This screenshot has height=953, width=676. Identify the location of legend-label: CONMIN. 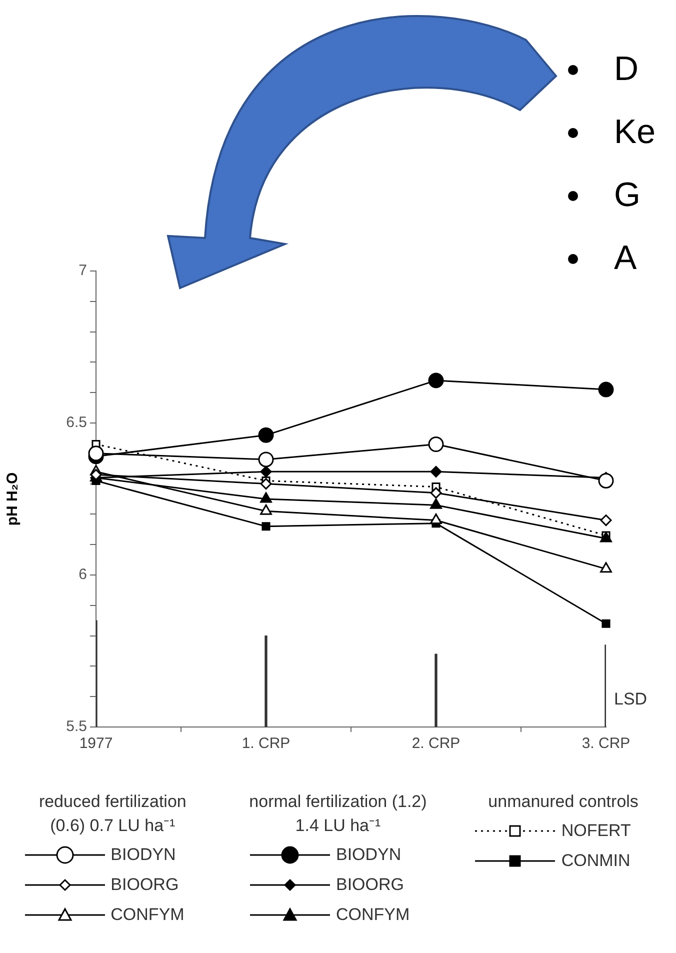
(595, 861).